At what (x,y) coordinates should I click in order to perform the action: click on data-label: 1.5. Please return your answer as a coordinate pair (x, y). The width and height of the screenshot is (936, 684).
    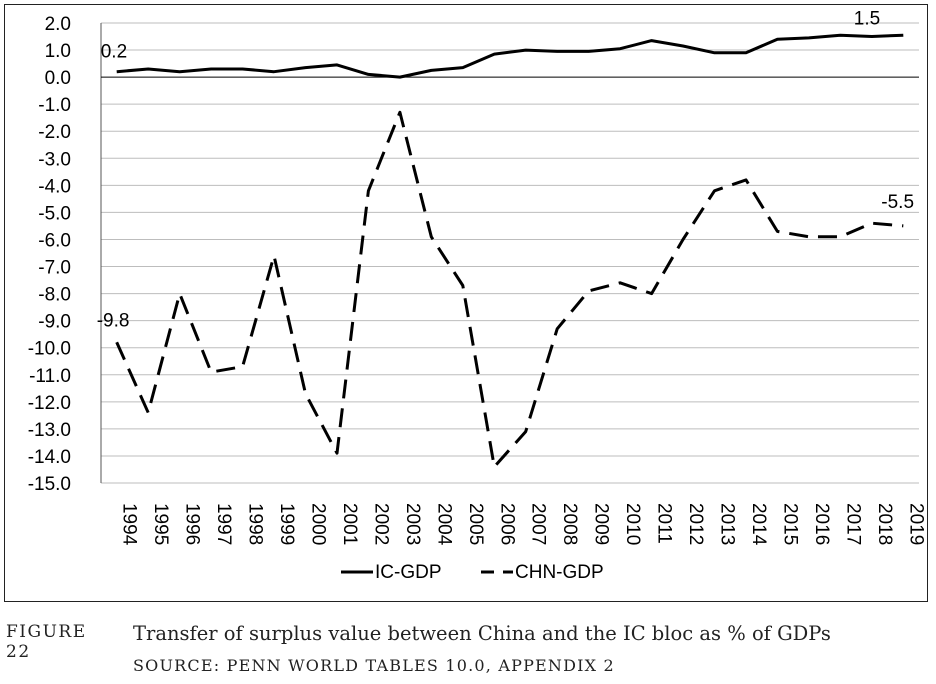
    Looking at the image, I should click on (867, 19).